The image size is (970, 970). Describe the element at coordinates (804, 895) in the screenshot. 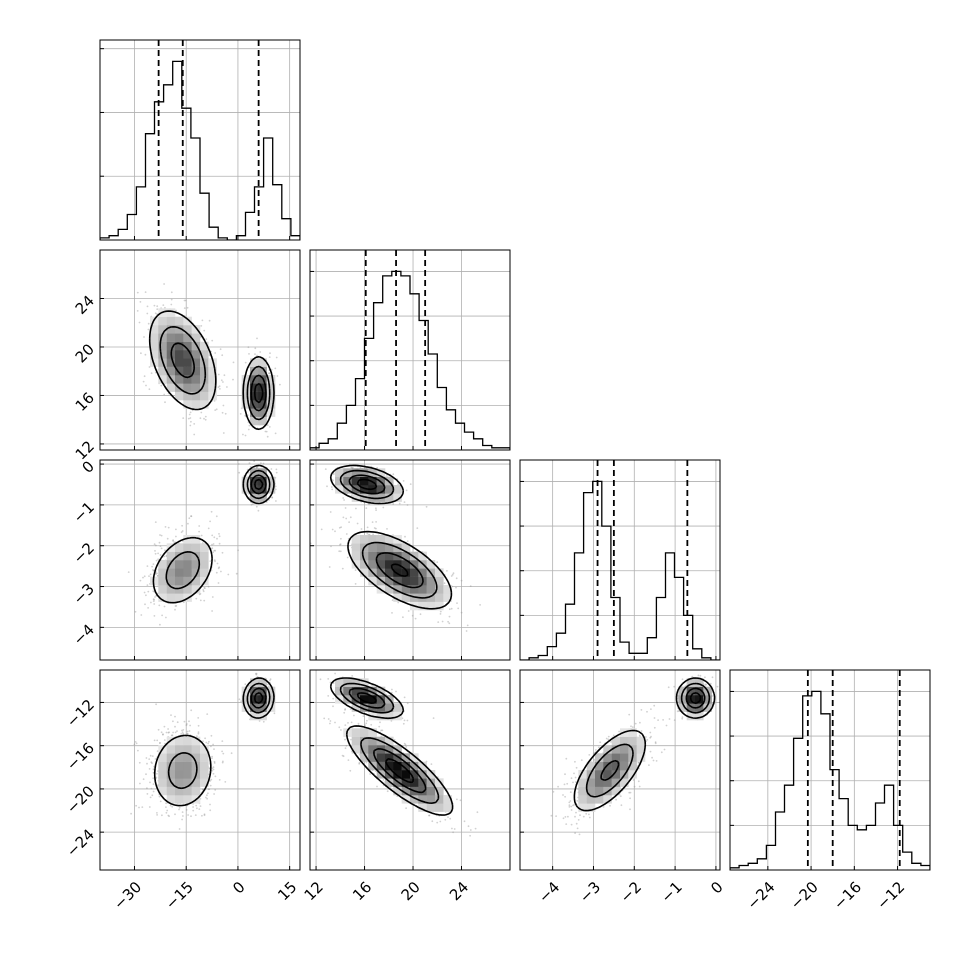

I see `x-tick-label: −20` at that location.